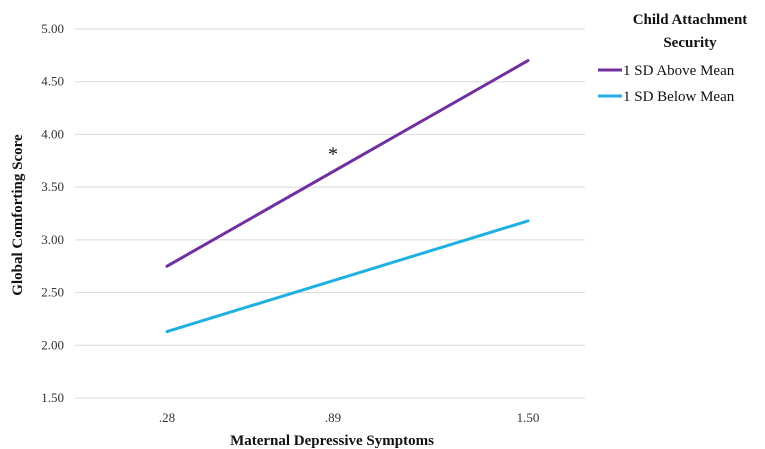  I want to click on y-tick-label-7: 5.00, so click(52, 28).